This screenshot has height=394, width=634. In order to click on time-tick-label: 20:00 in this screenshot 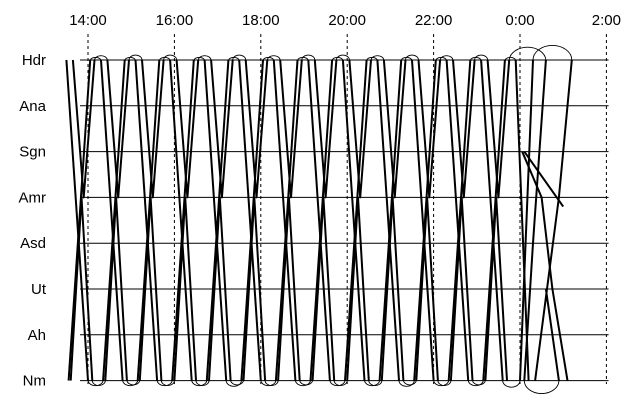, I will do `click(347, 20)`.